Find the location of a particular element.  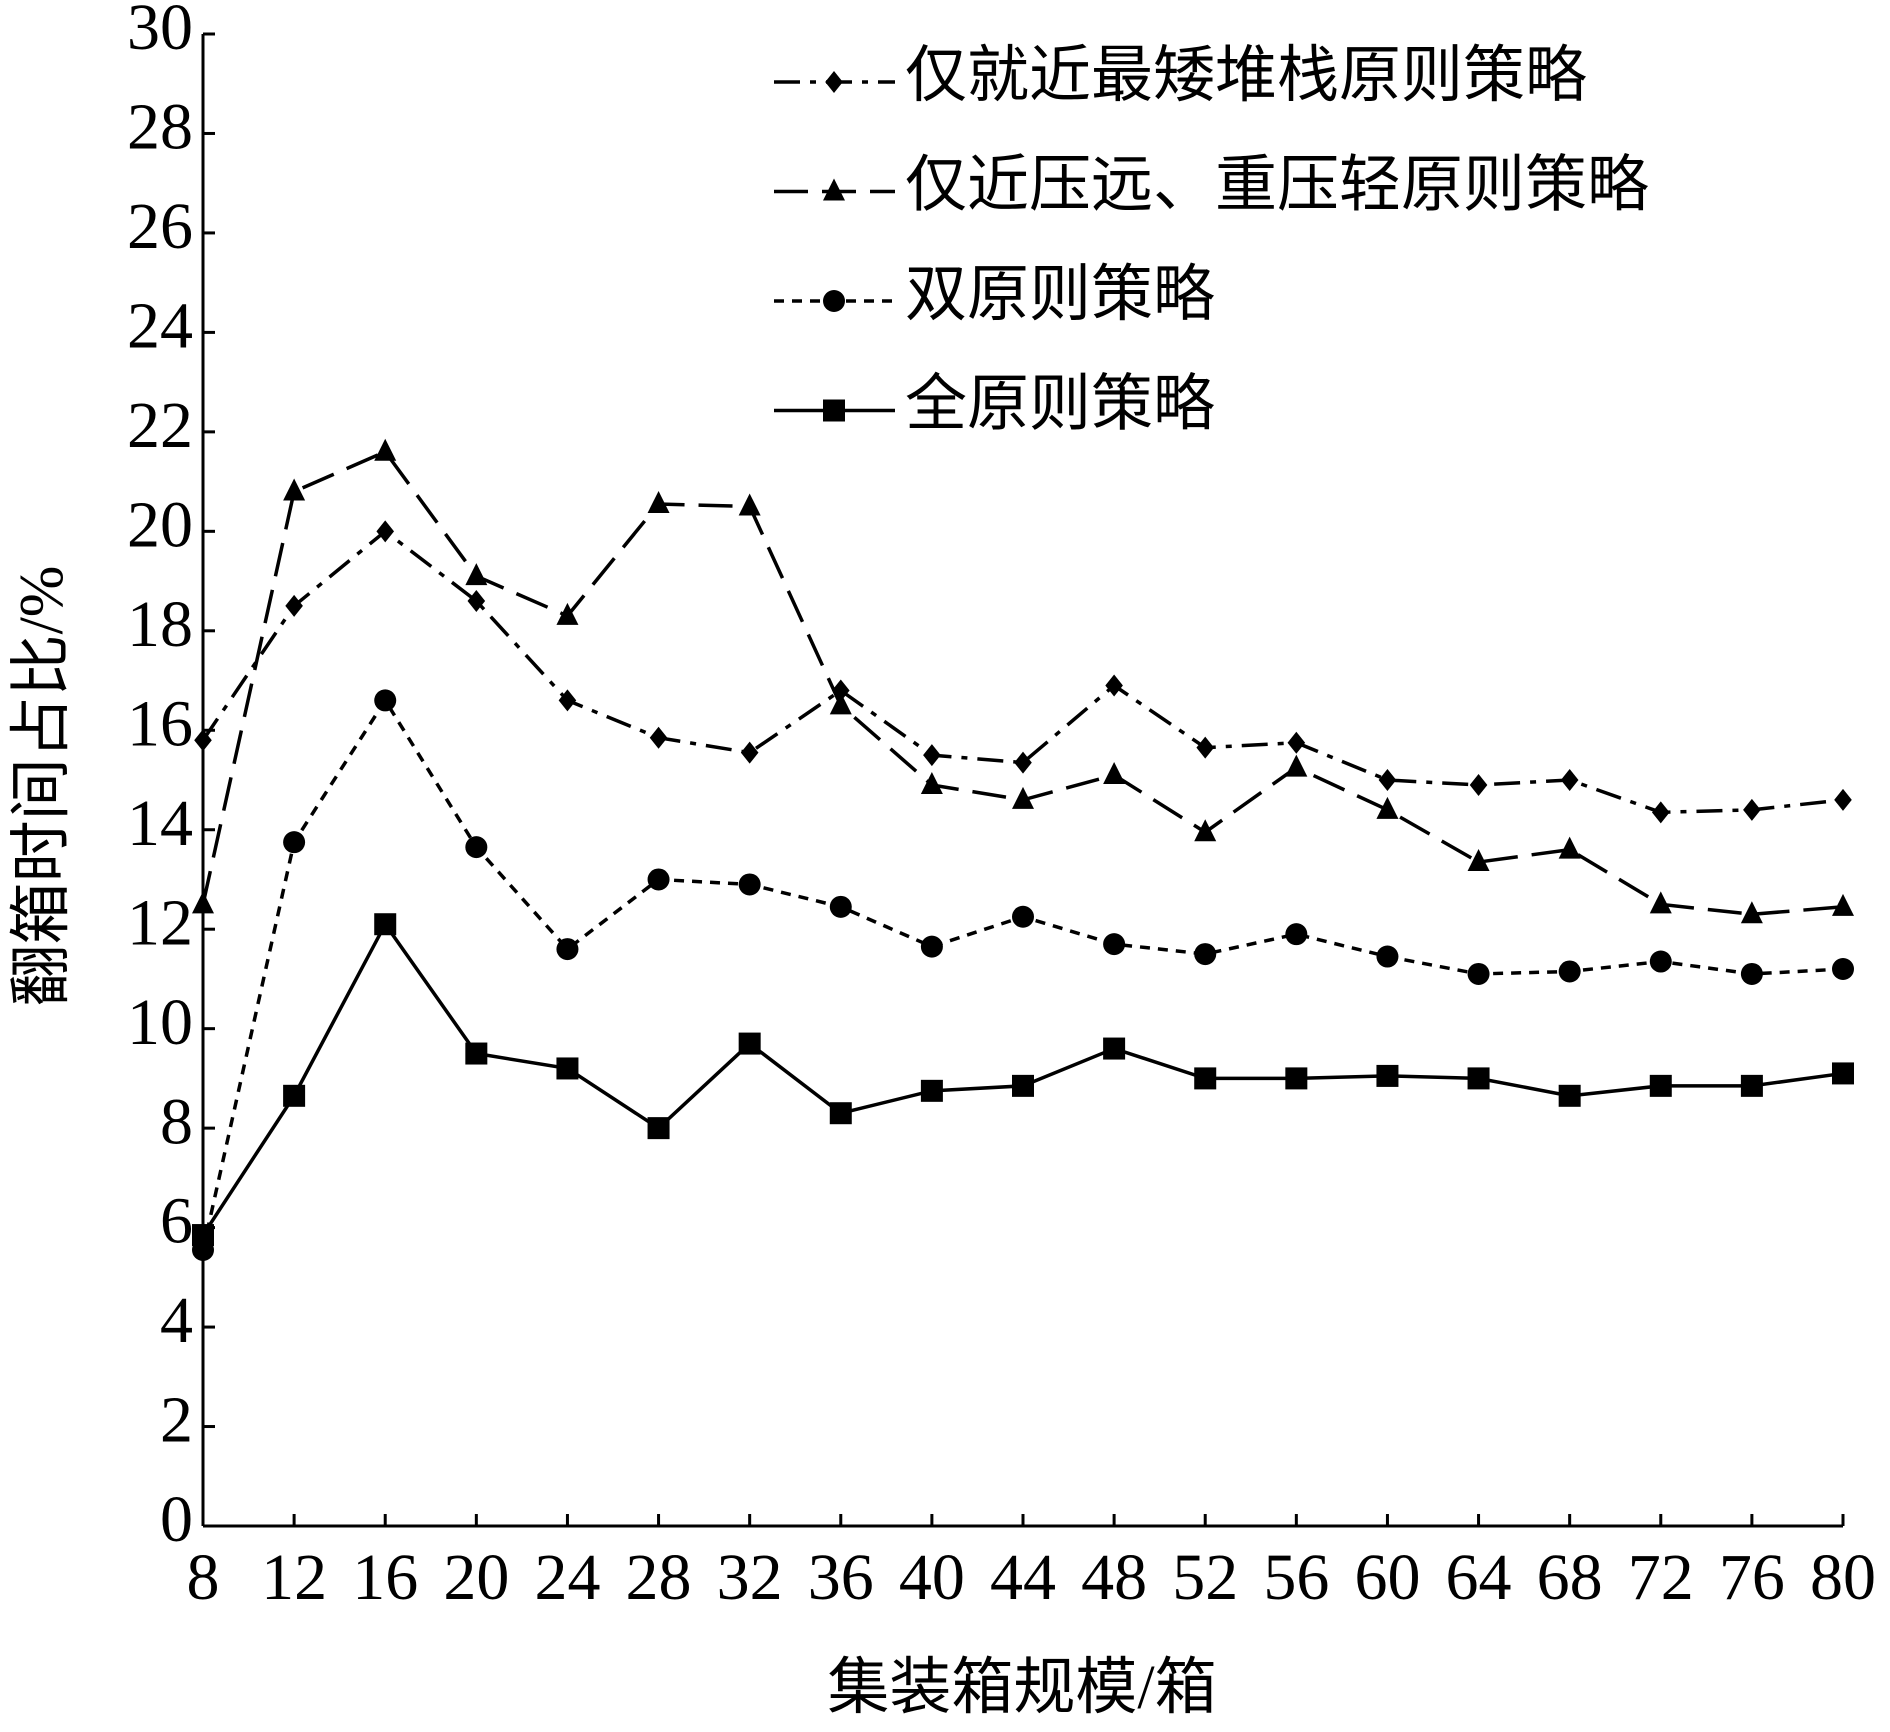

y-tick-label: 14 is located at coordinates (160, 823).